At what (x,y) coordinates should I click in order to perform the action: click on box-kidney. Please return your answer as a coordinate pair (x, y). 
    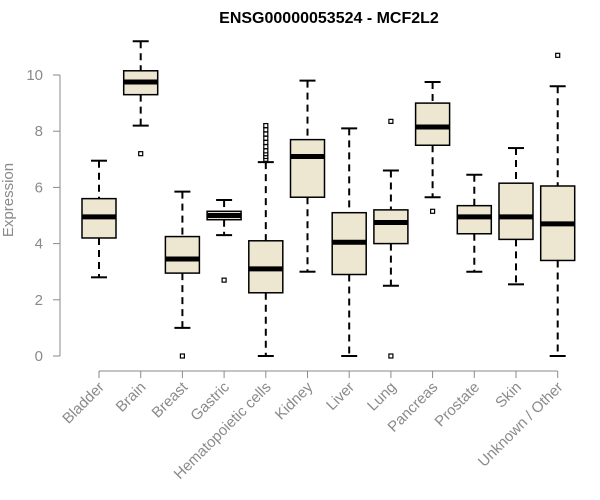
    Looking at the image, I should click on (307, 176).